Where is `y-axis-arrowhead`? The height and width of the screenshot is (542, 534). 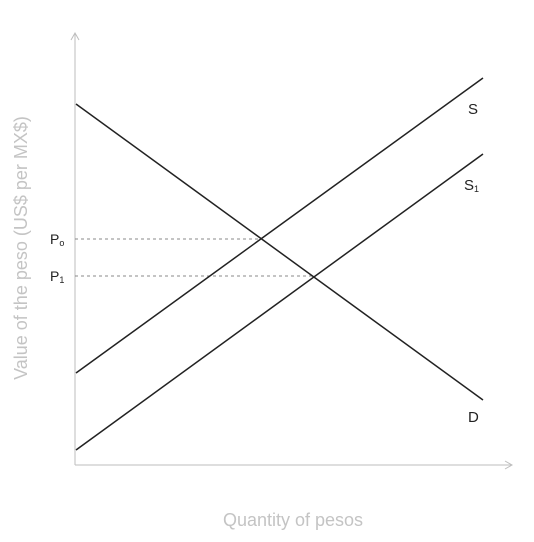 y-axis-arrowhead is located at coordinates (75, 36).